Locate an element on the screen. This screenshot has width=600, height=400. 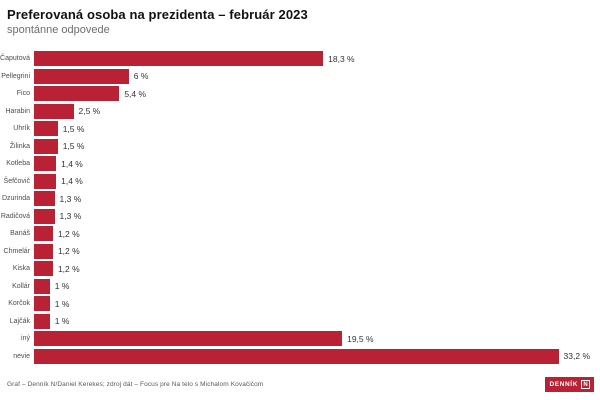
category-label: Banáš is located at coordinates (20, 234).